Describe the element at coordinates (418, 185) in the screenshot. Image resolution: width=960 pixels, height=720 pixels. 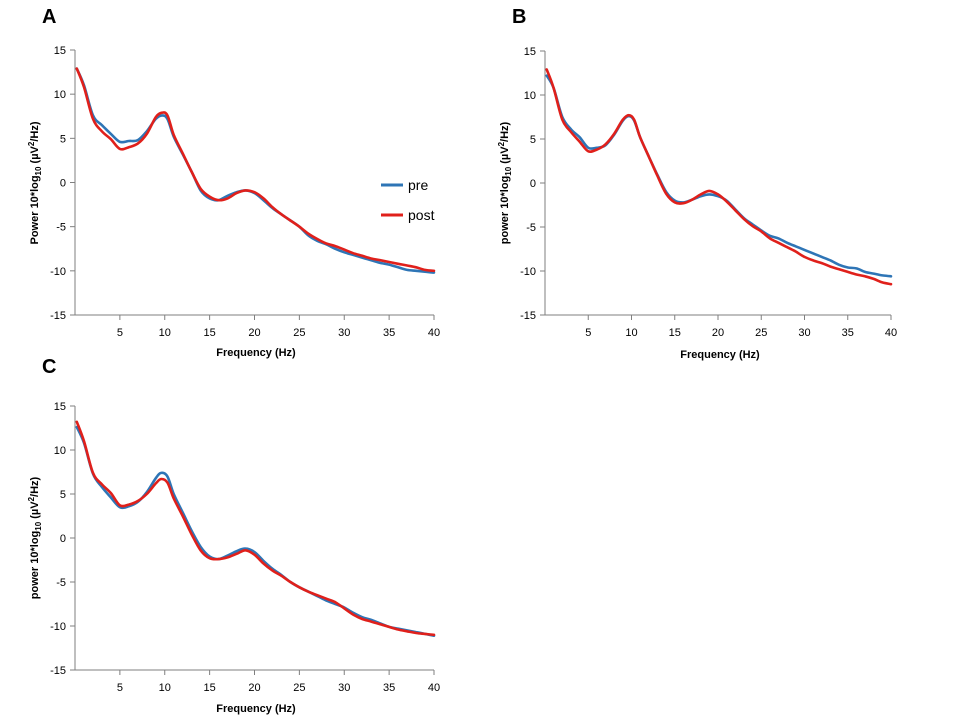
I see `legend-label-pre: pre` at that location.